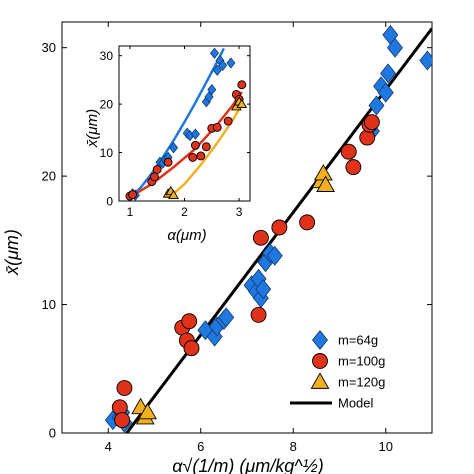 This screenshot has height=474, width=474. Describe the element at coordinates (247, 465) in the screenshot. I see `main-x-axis-label: α√(1/m) (μm/kg^½)` at that location.